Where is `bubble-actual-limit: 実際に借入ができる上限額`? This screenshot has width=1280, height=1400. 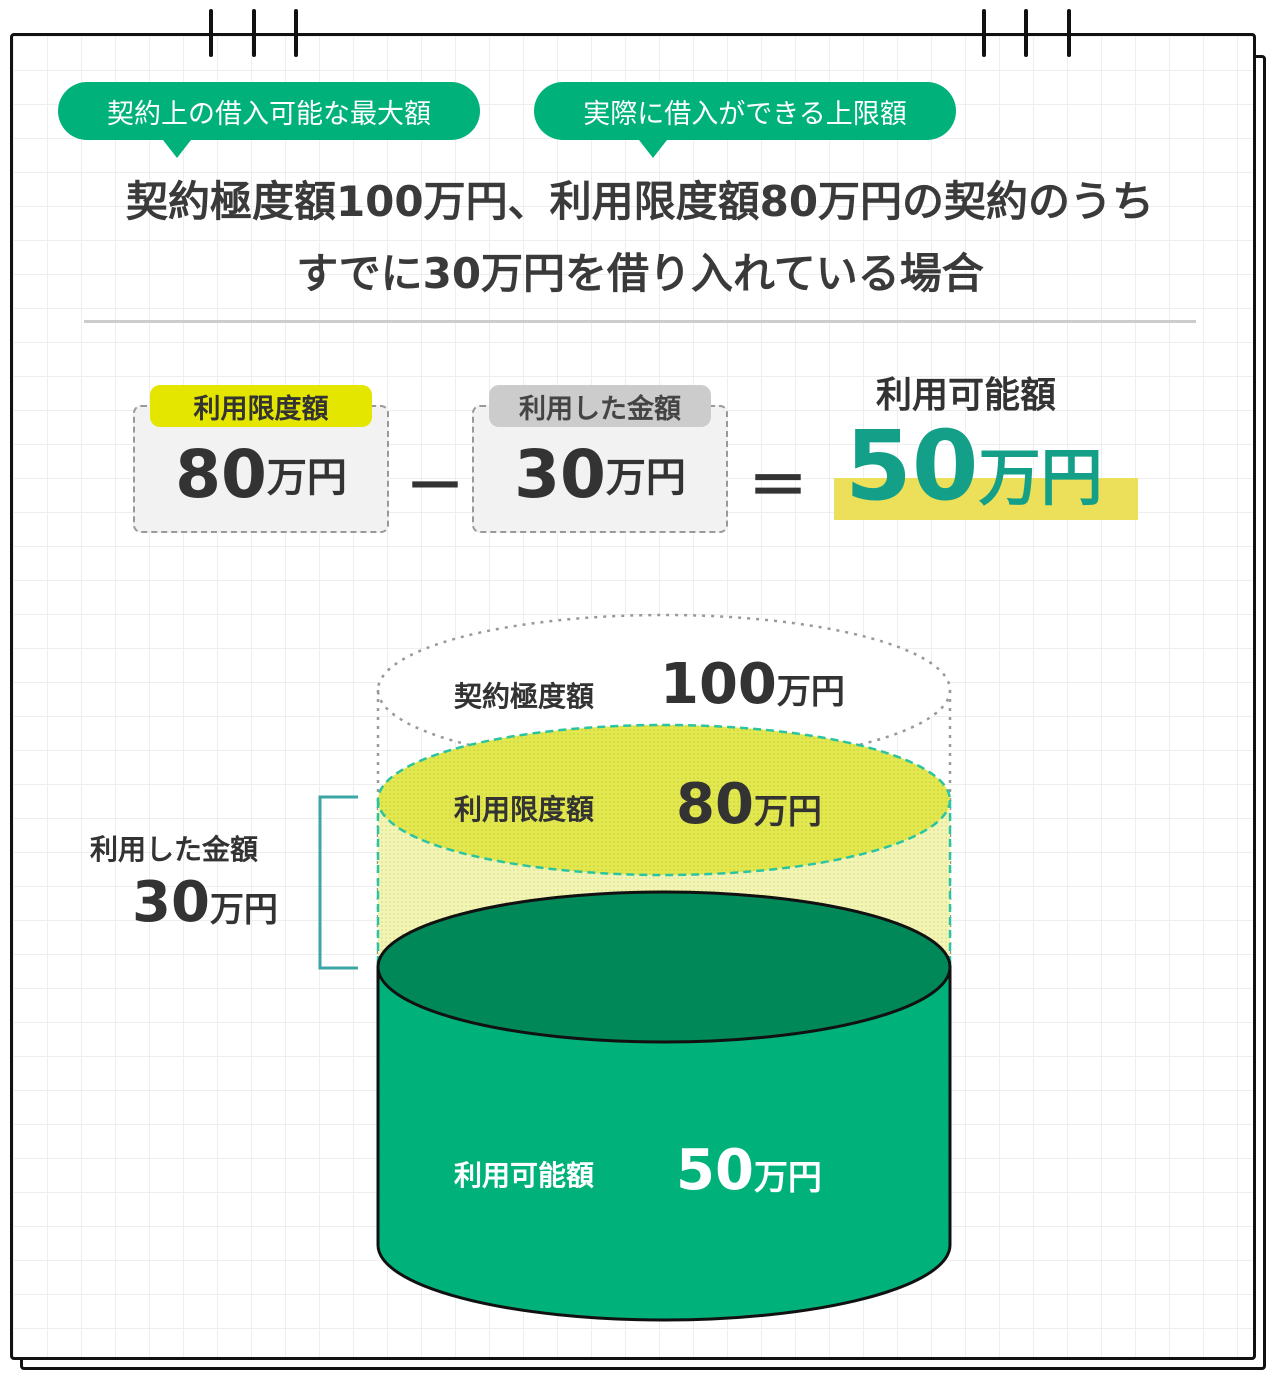
bubble-actual-limit: 実際に借入ができる上限額 is located at coordinates (745, 120).